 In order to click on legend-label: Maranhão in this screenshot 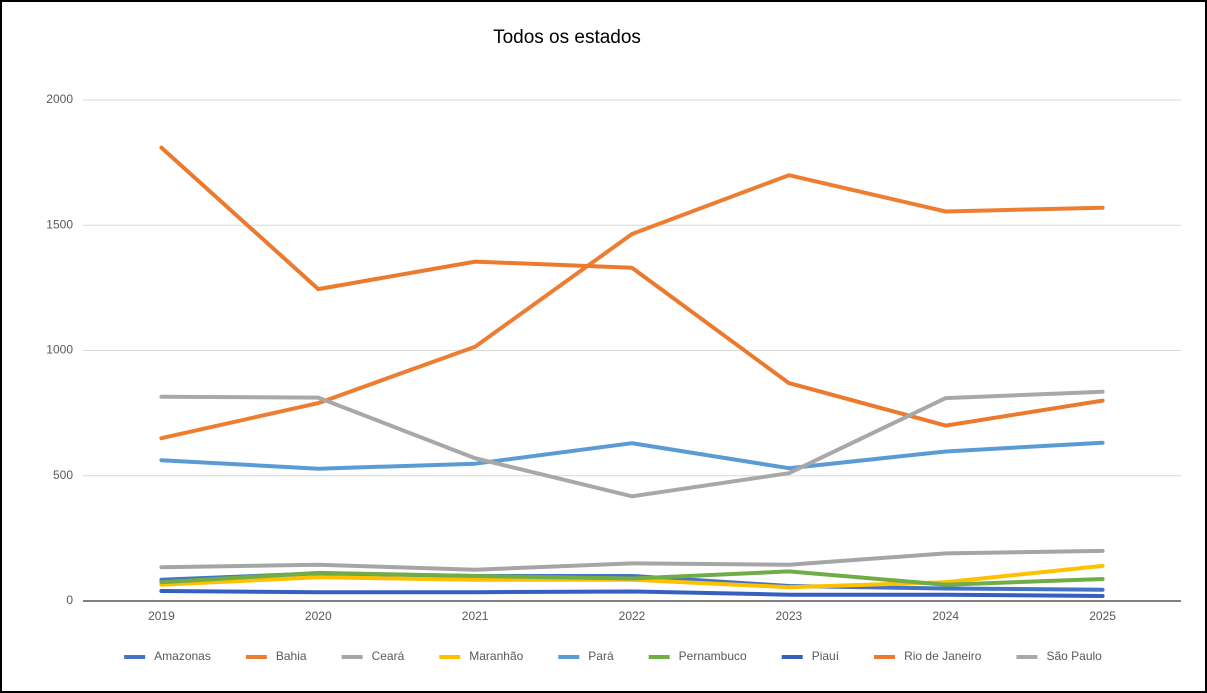, I will do `click(496, 656)`.